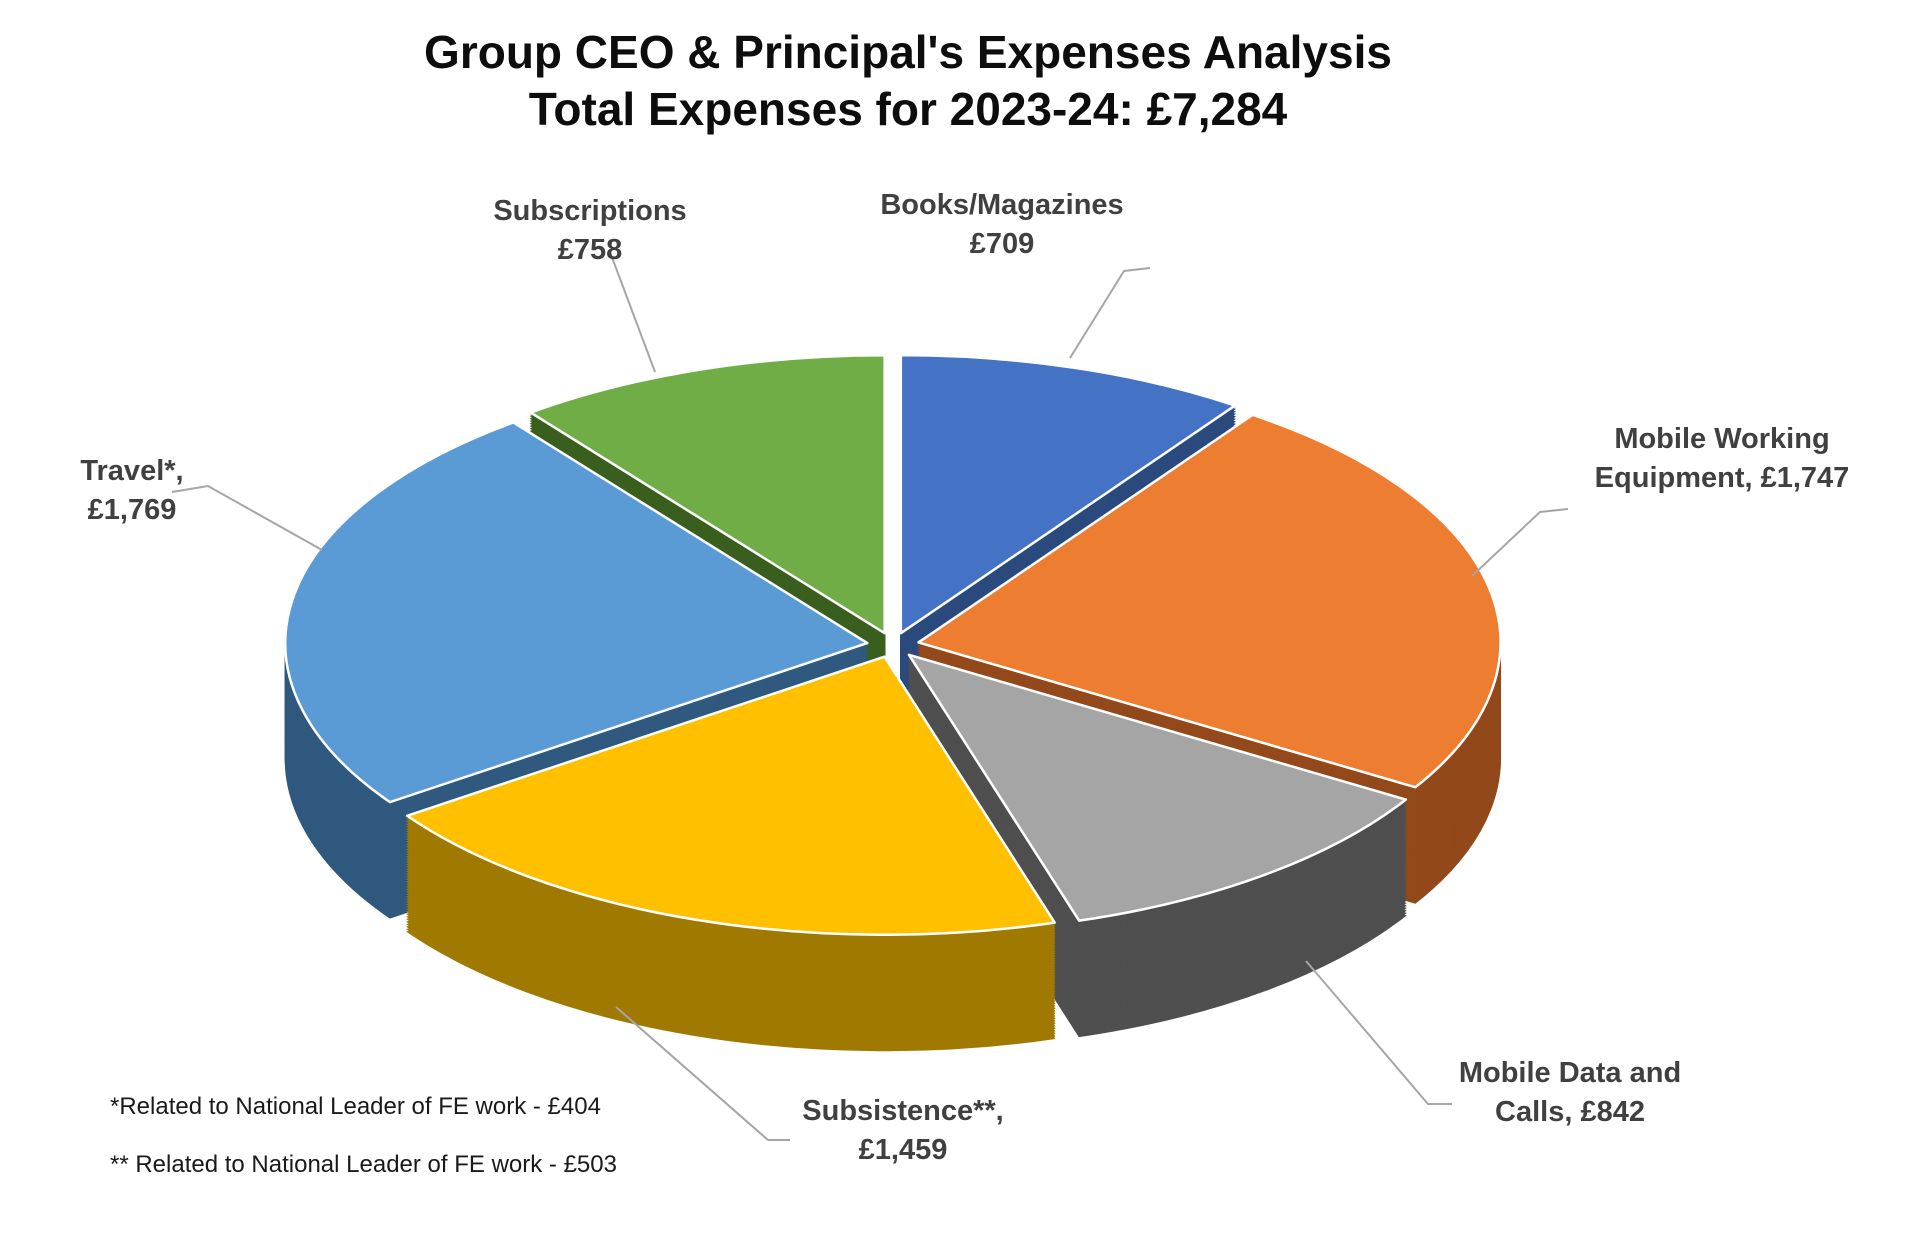 This screenshot has height=1245, width=1920. I want to click on slice-label-mobile-data-and-calls-line1: Mobile Data and, so click(1570, 1073).